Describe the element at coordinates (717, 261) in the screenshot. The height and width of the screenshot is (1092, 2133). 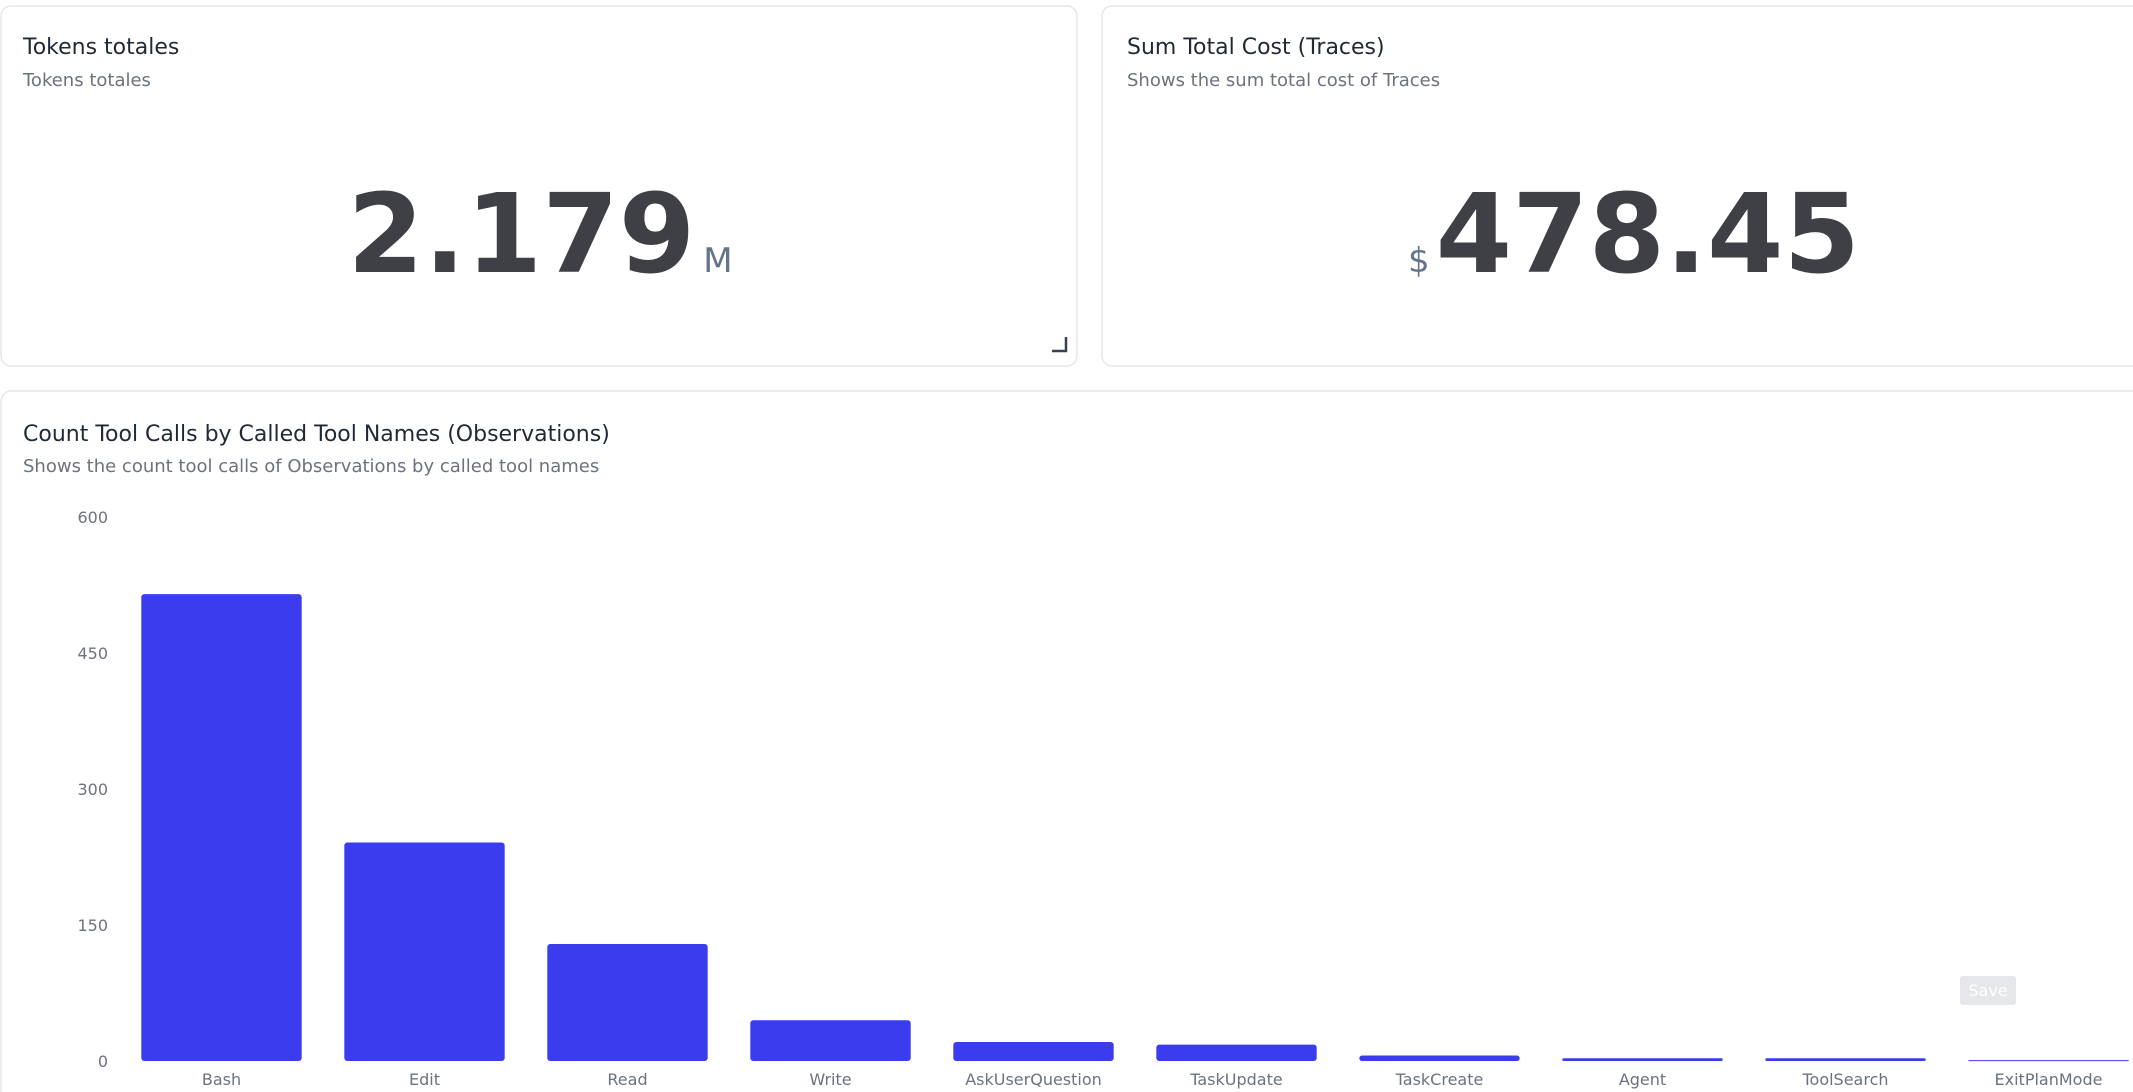
I see `metric-unit: M` at that location.